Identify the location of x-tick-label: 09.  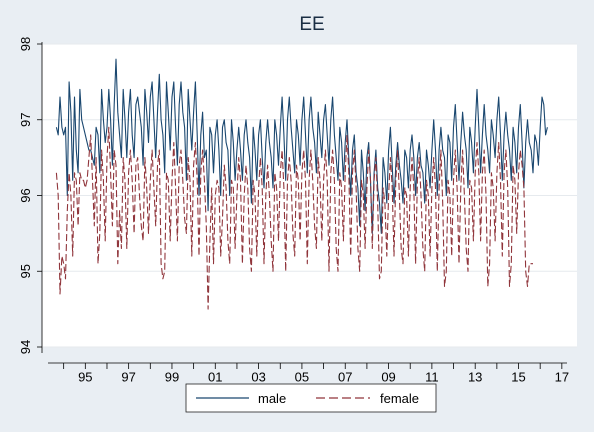
(388, 377).